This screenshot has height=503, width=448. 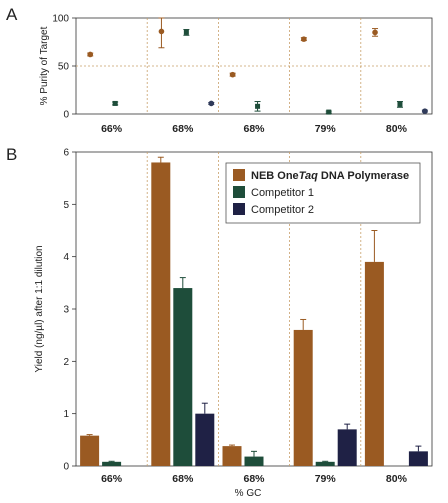 What do you see at coordinates (248, 493) in the screenshot?
I see `panel-b-x-axis-title: % GC` at bounding box center [248, 493].